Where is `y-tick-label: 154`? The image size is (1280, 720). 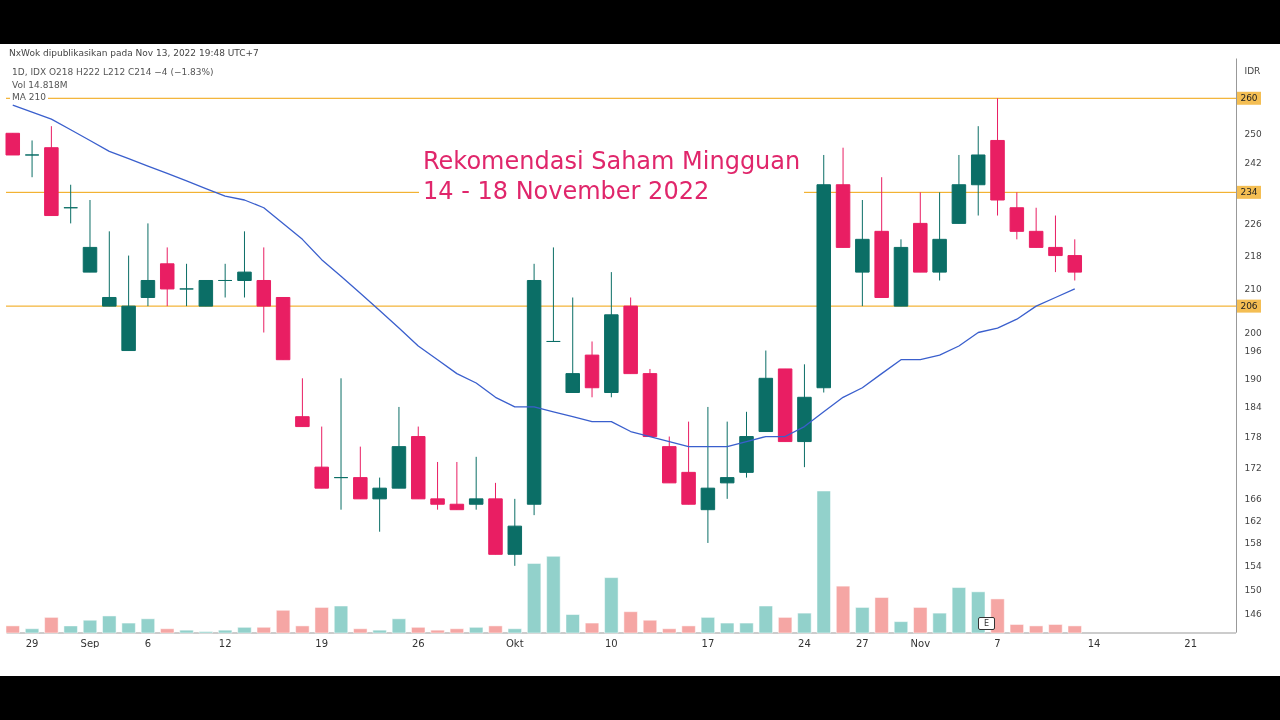 y-tick-label: 154 is located at coordinates (1253, 566).